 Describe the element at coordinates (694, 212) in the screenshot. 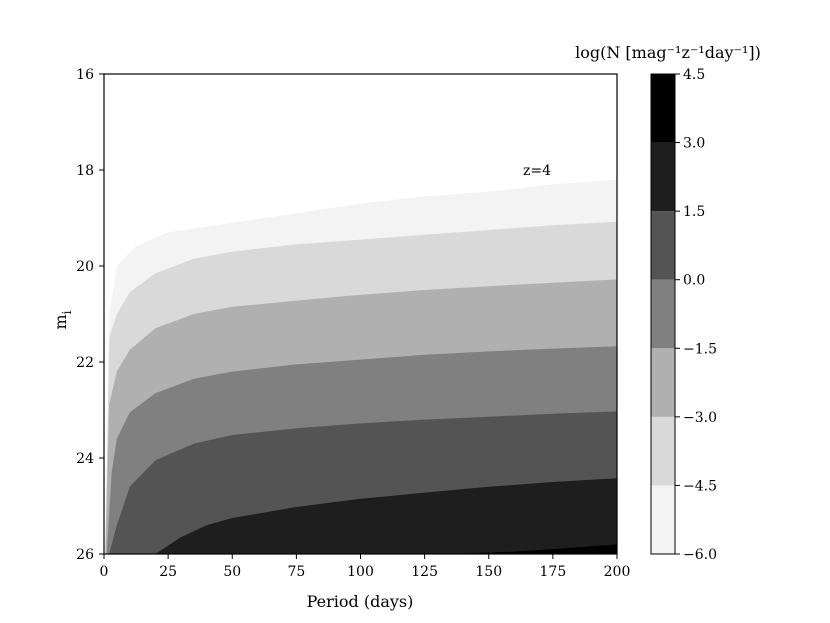

I see `colorbar-tick-label: 1.5` at that location.